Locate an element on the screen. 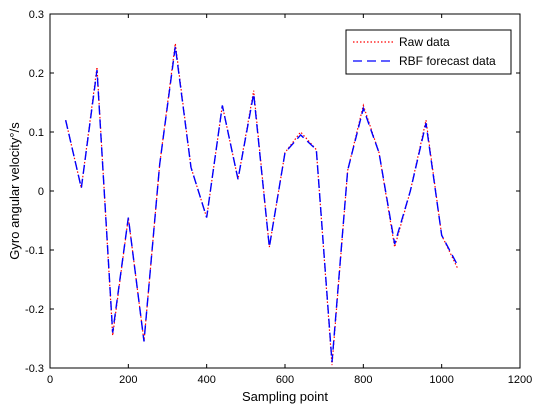  legend-label-rbf-forecast-data: RBF forecast data is located at coordinates (447, 61).